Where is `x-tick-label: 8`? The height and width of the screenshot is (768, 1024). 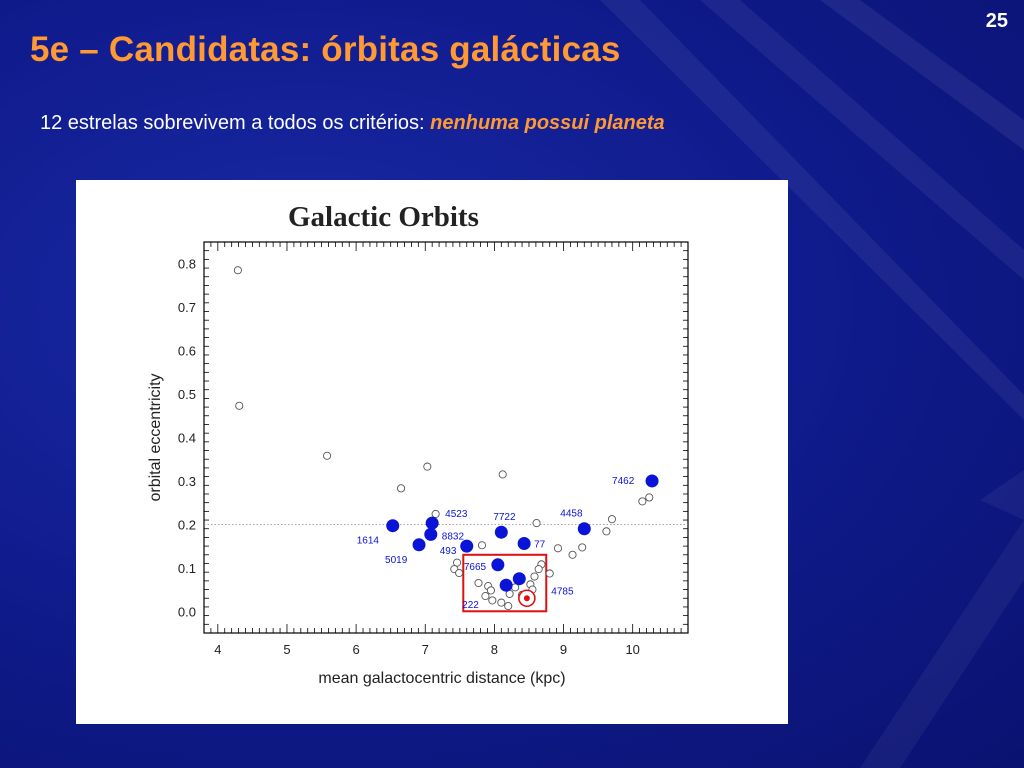
x-tick-label: 8 is located at coordinates (494, 649).